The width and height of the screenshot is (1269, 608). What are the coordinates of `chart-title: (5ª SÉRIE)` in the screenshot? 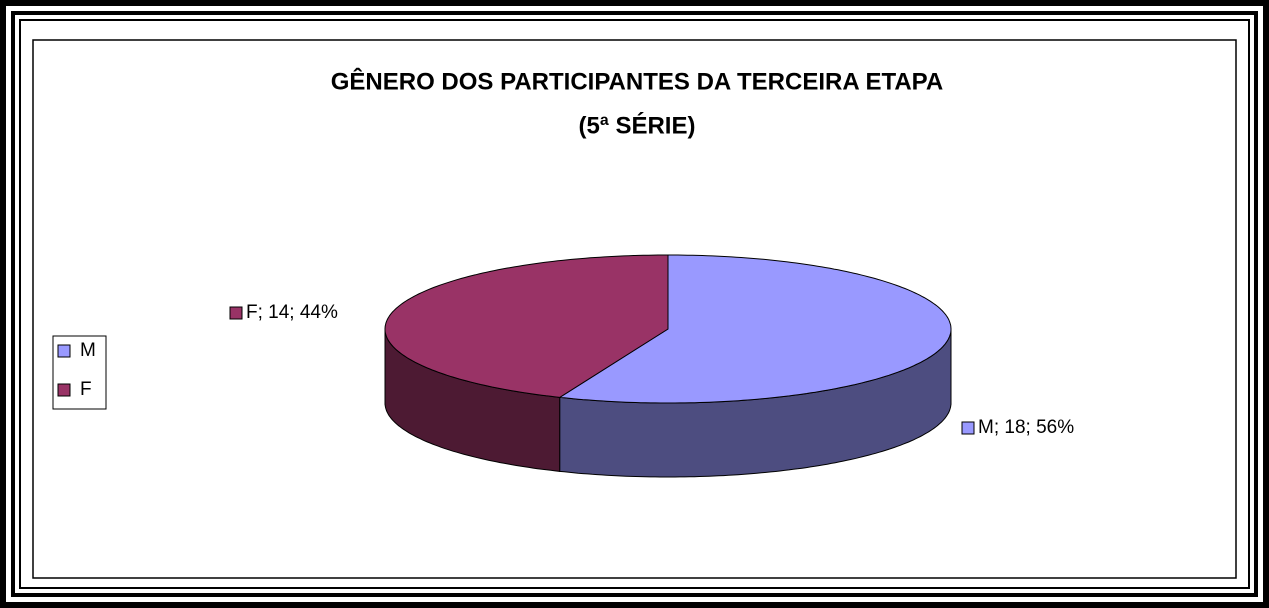 It's located at (637, 125).